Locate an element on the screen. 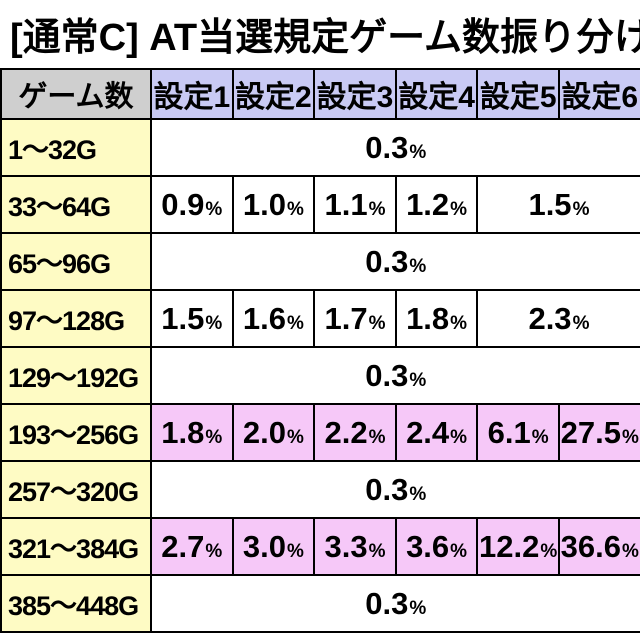 The height and width of the screenshot is (633, 640). rate-value: 1.2 is located at coordinates (428, 204).